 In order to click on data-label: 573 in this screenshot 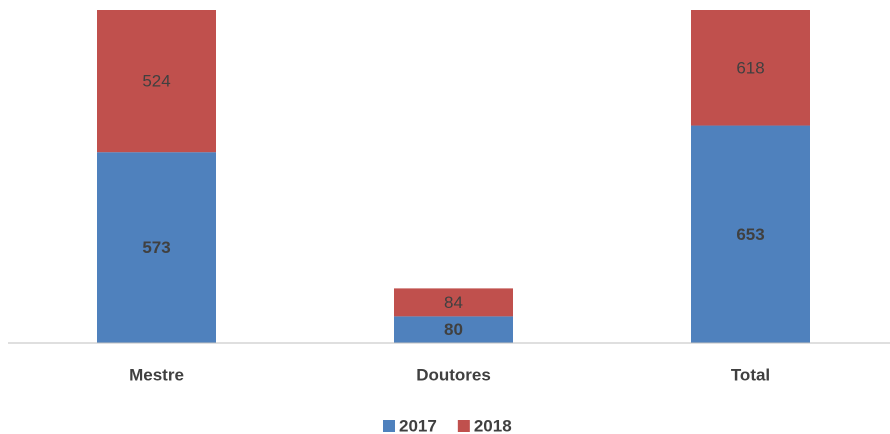, I will do `click(156, 247)`.